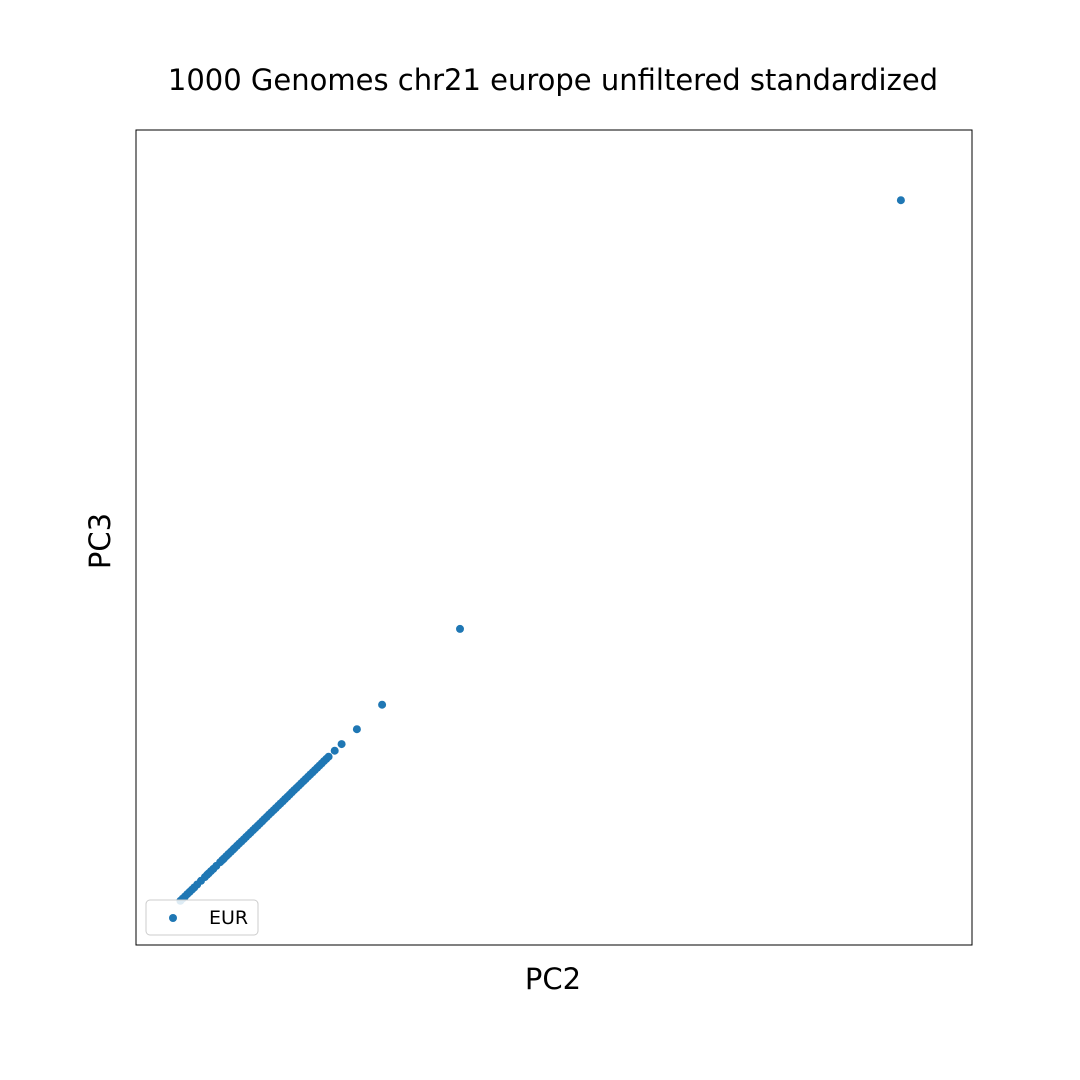  I want to click on x-axis-label: PC2, so click(553, 979).